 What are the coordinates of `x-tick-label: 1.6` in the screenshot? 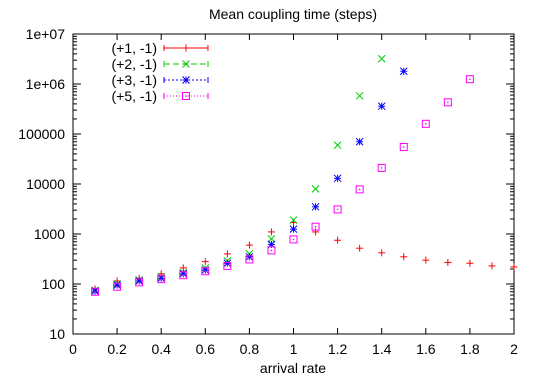 It's located at (426, 349).